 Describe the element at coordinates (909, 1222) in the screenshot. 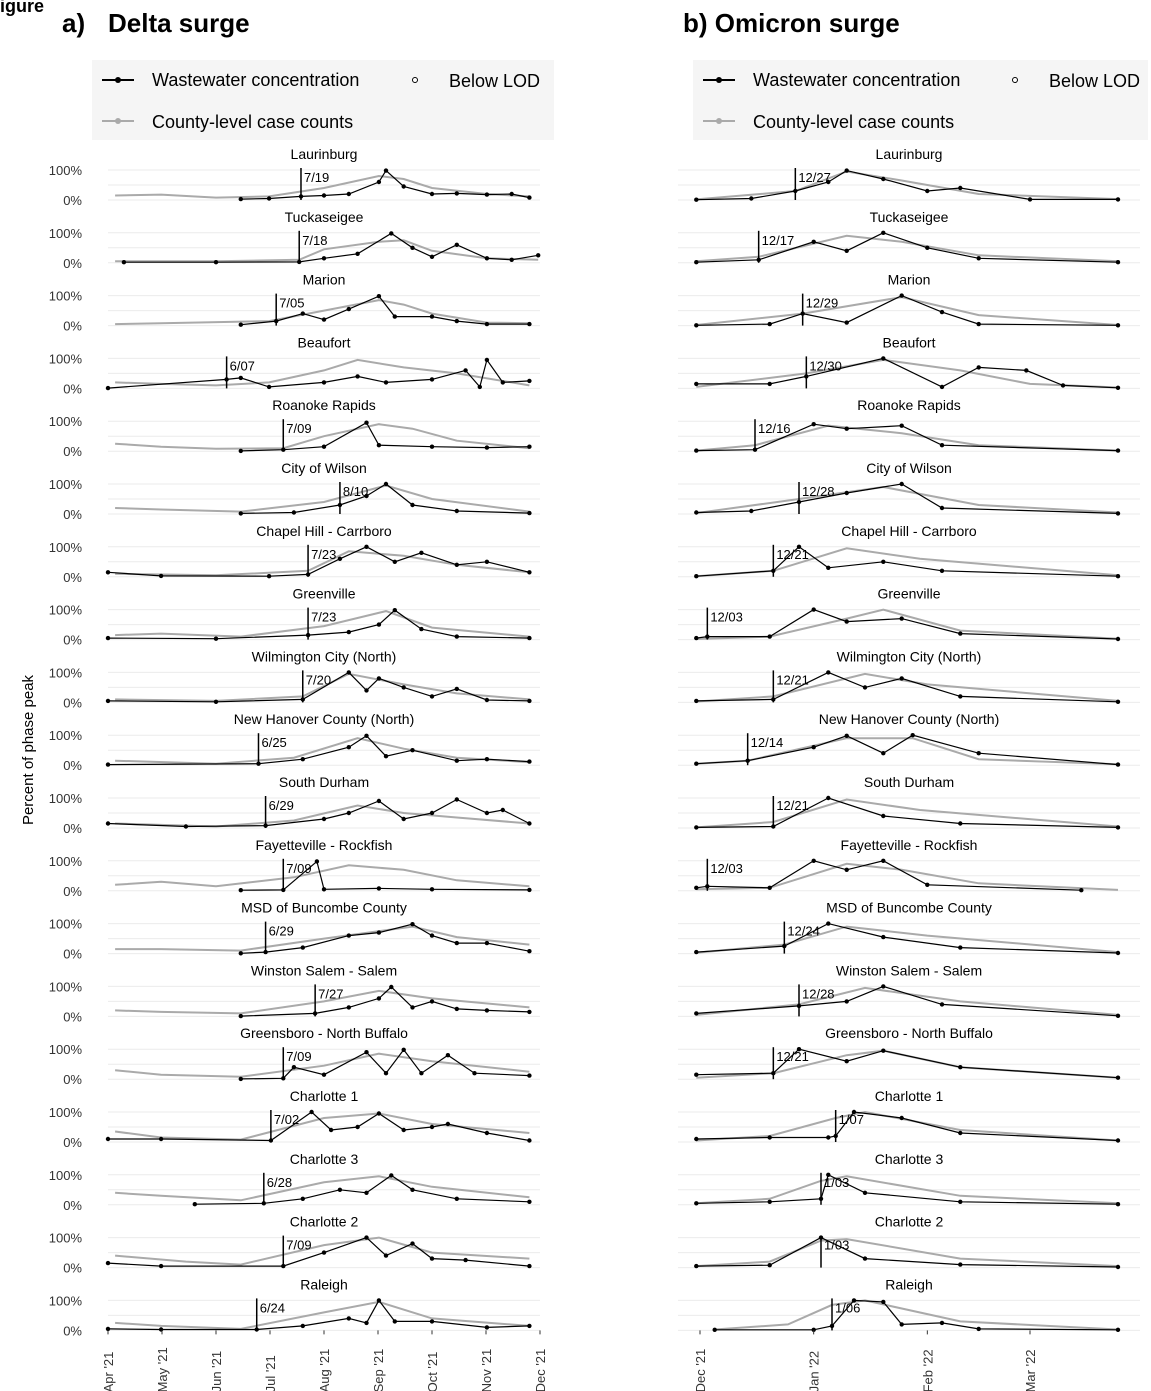

I see `facet-title: Charlotte 2` at that location.